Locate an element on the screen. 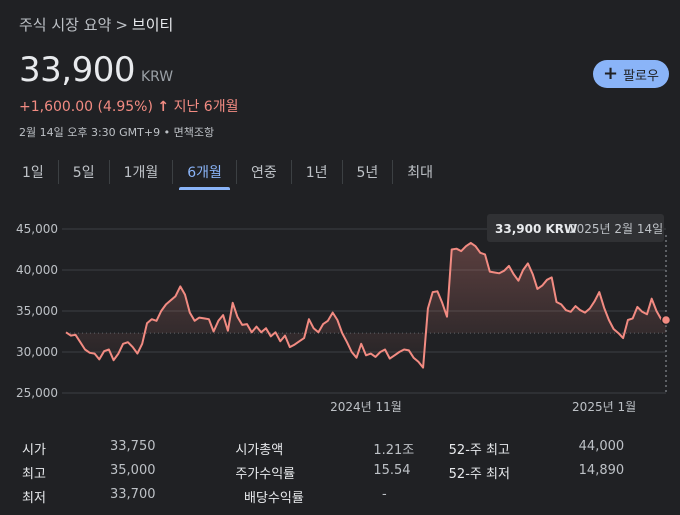 The height and width of the screenshot is (515, 680). stat-value: - is located at coordinates (384, 494).